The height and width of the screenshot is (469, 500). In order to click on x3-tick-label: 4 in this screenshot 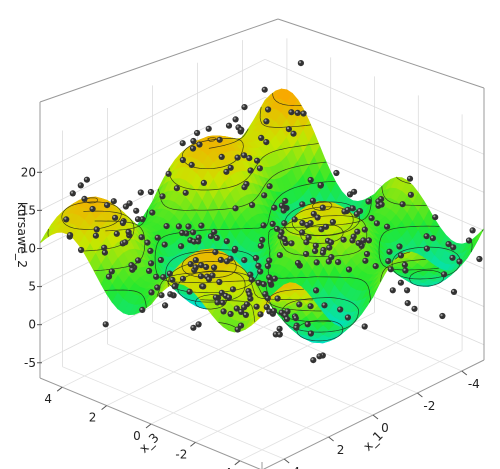, I will do `click(48, 399)`.